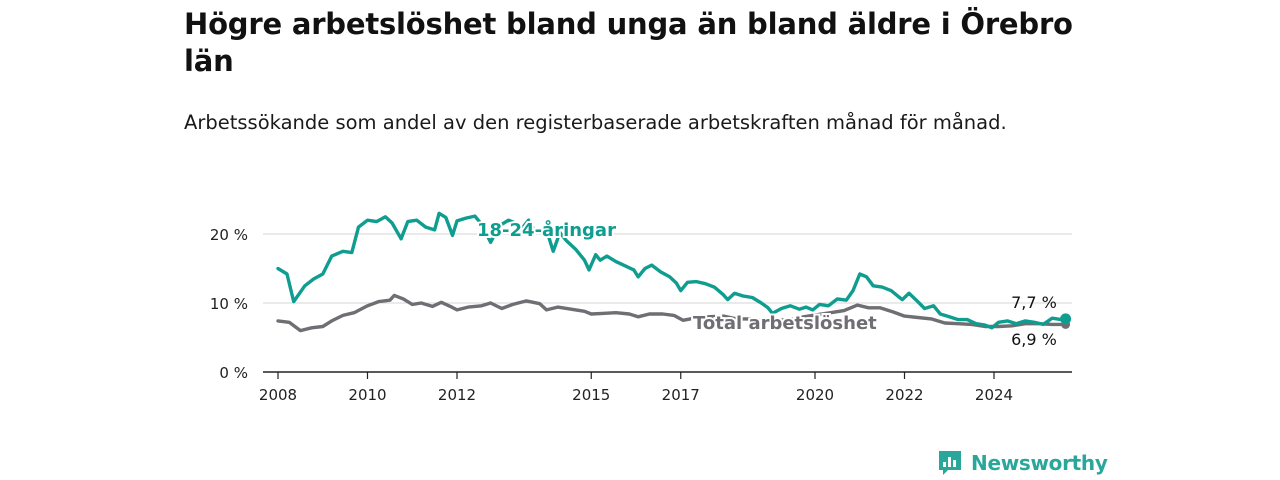 The height and width of the screenshot is (480, 1280). Describe the element at coordinates (278, 395) in the screenshot. I see `x-tick-label: 2008` at that location.